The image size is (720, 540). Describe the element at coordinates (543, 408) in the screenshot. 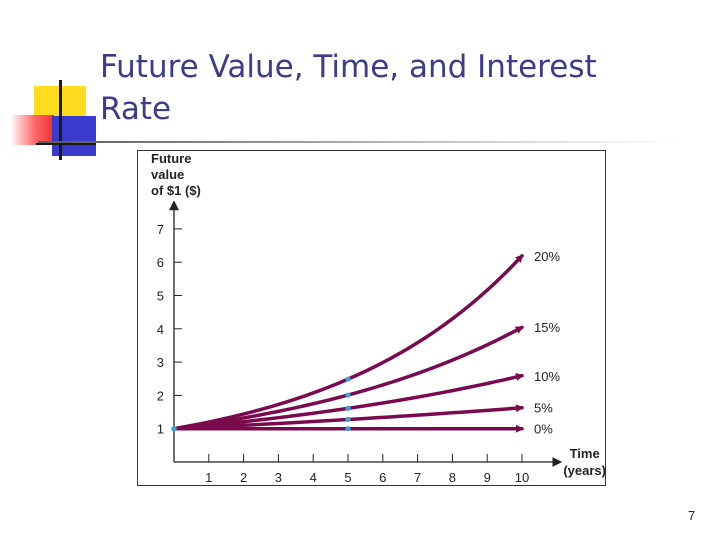

I see `series-label: 5%` at that location.